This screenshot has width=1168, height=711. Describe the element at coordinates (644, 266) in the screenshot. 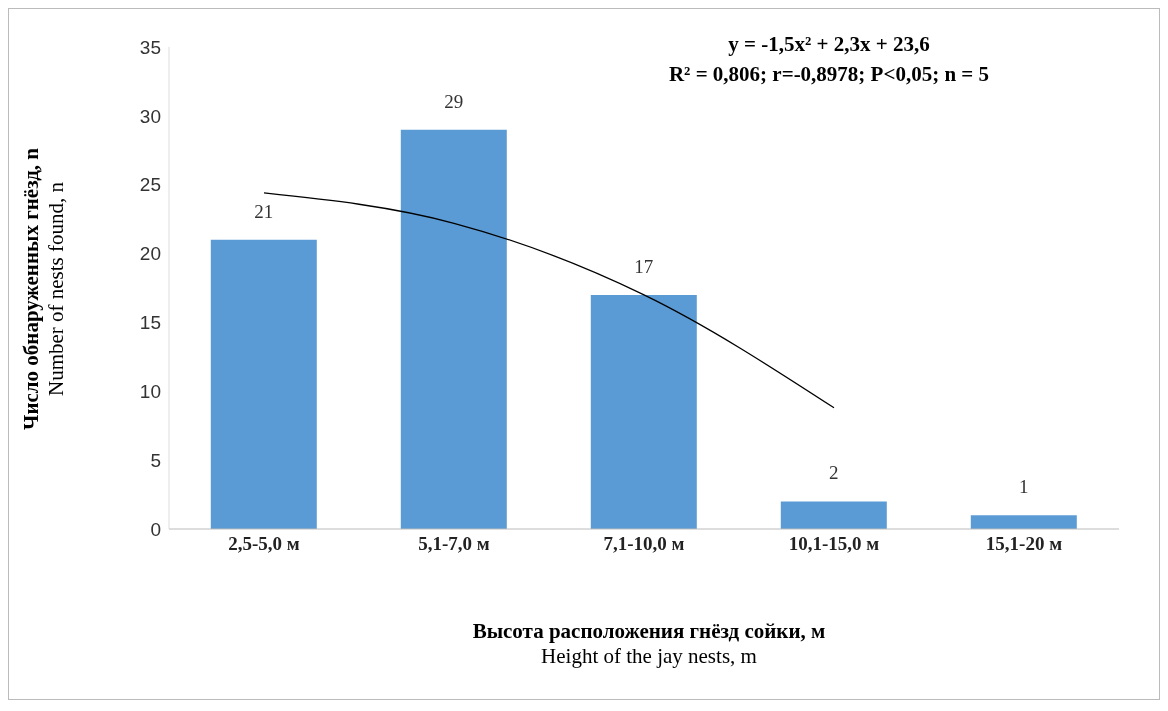

I see `data-label: 17` at that location.